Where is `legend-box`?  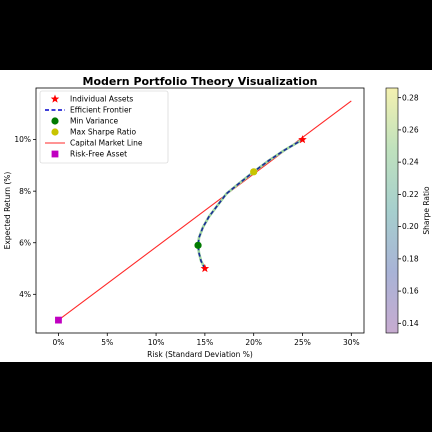 legend-box is located at coordinates (104, 127).